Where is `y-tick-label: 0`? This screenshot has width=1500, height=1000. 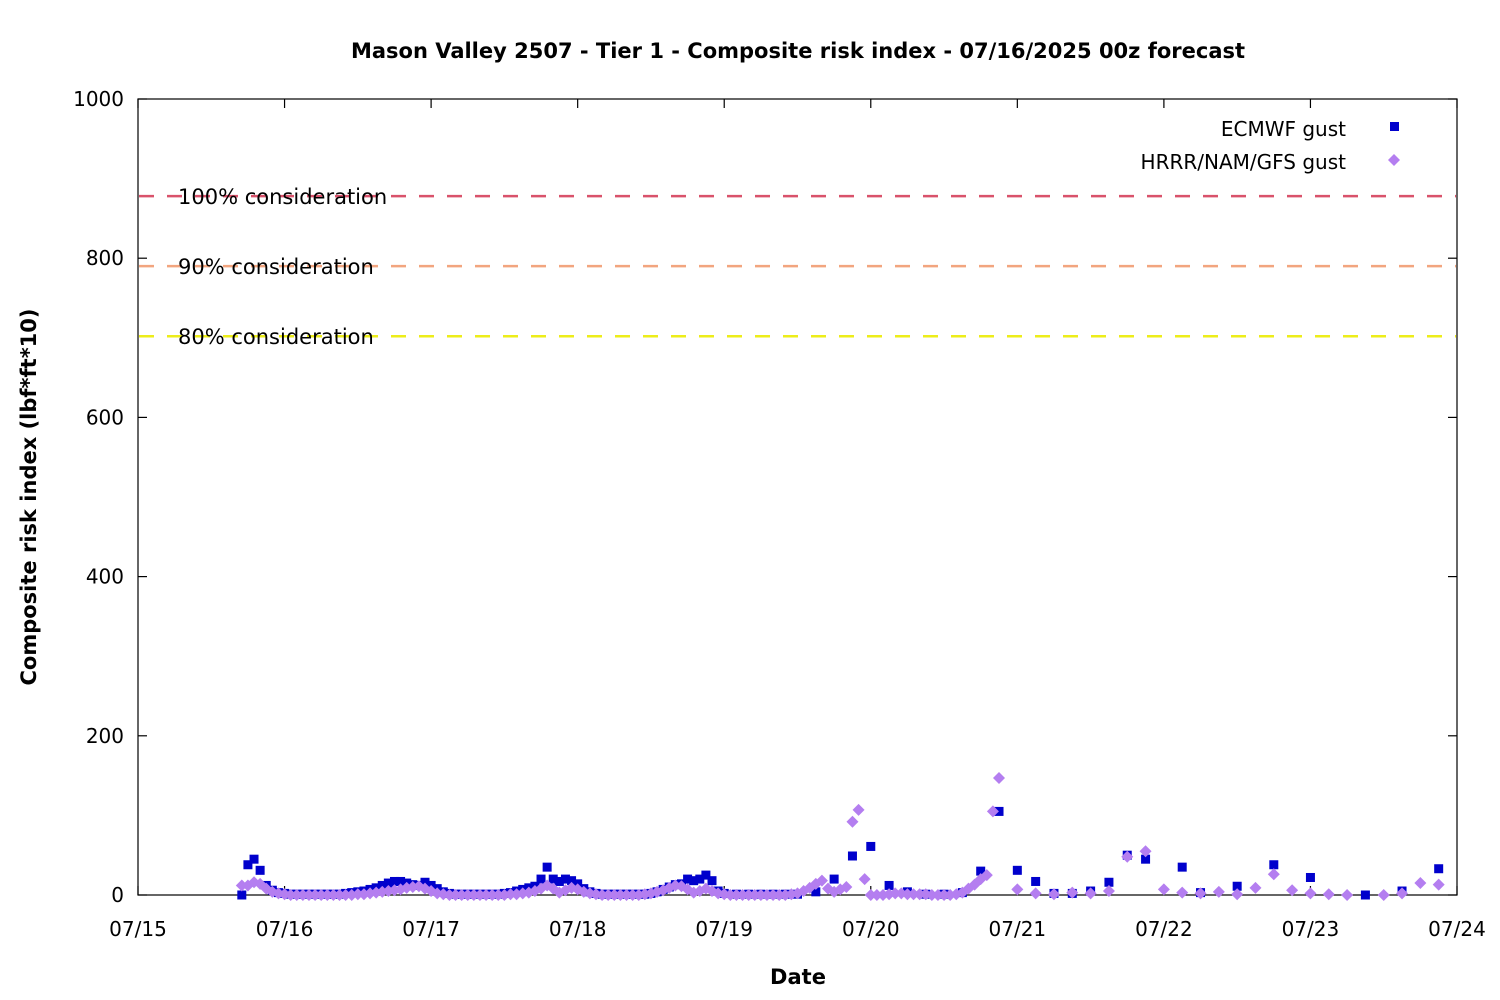 y-tick-label: 0 is located at coordinates (117, 895).